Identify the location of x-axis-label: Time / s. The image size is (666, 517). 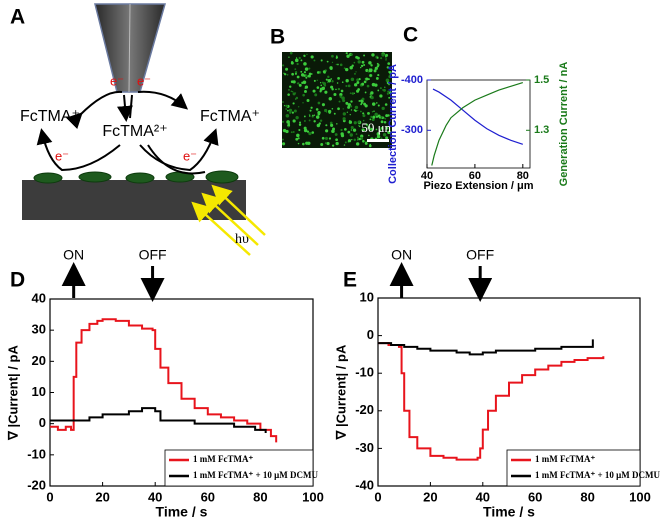
(182, 510).